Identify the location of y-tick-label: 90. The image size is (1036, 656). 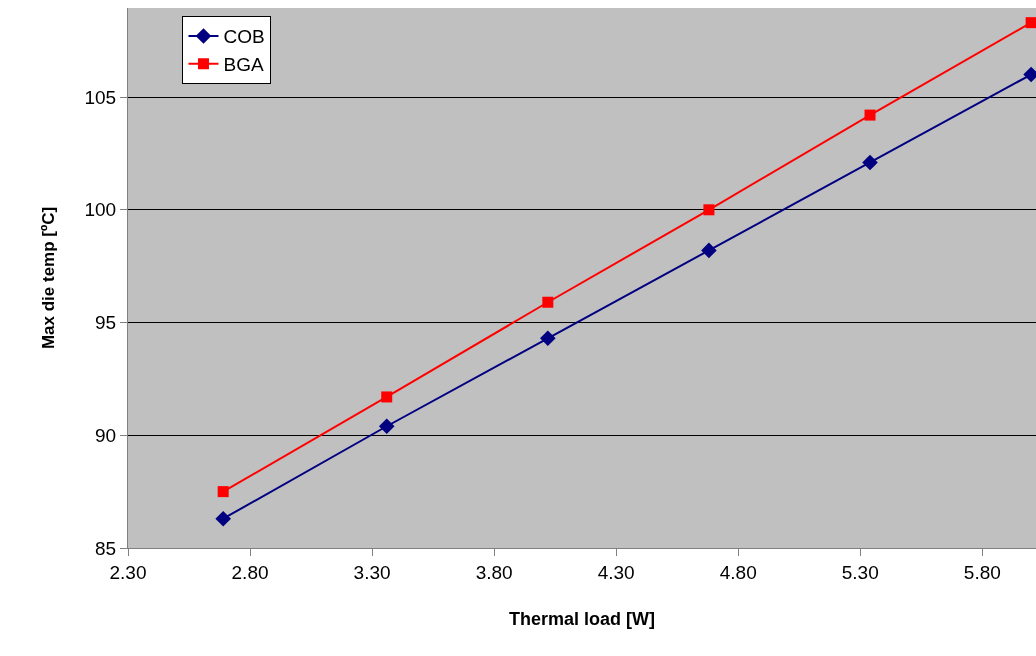
(106, 435).